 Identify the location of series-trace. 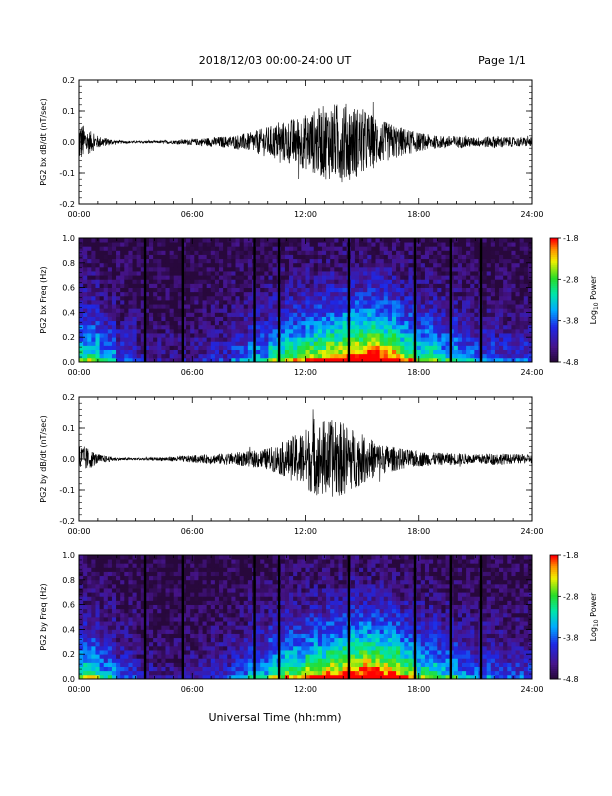
(305, 142).